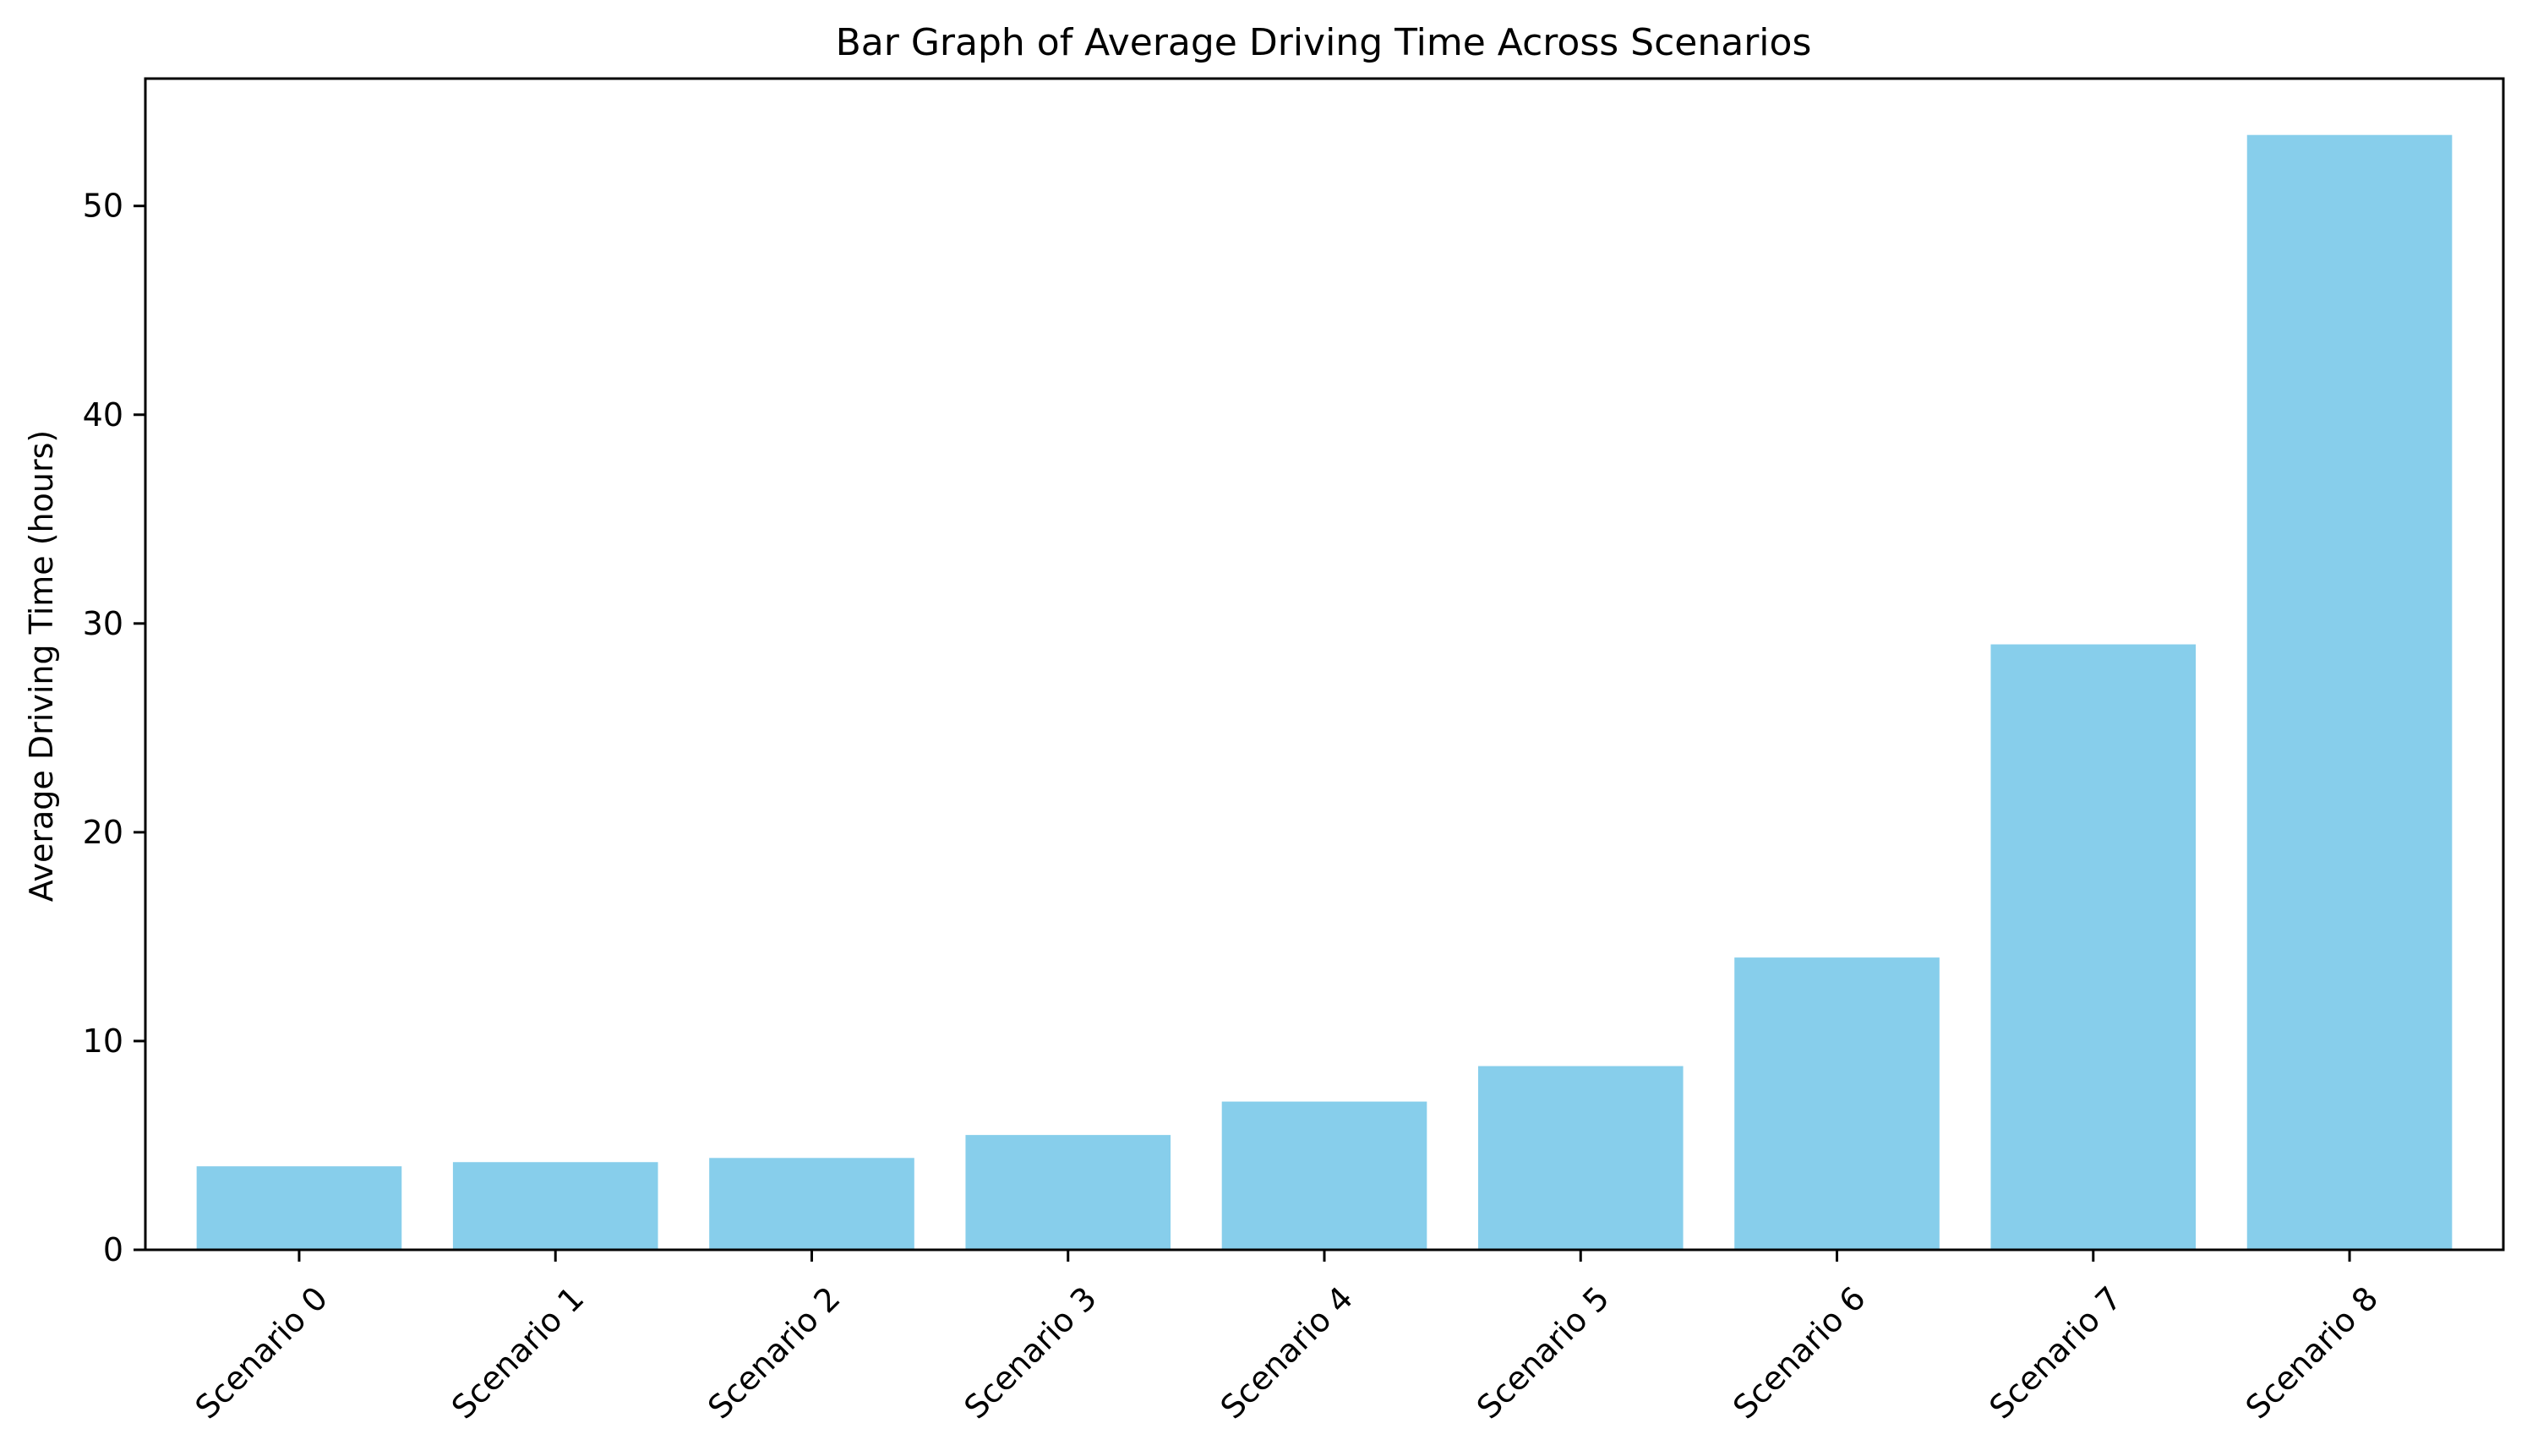  Describe the element at coordinates (2055, 1352) in the screenshot. I see `x-tick-label: Scenario 7` at that location.